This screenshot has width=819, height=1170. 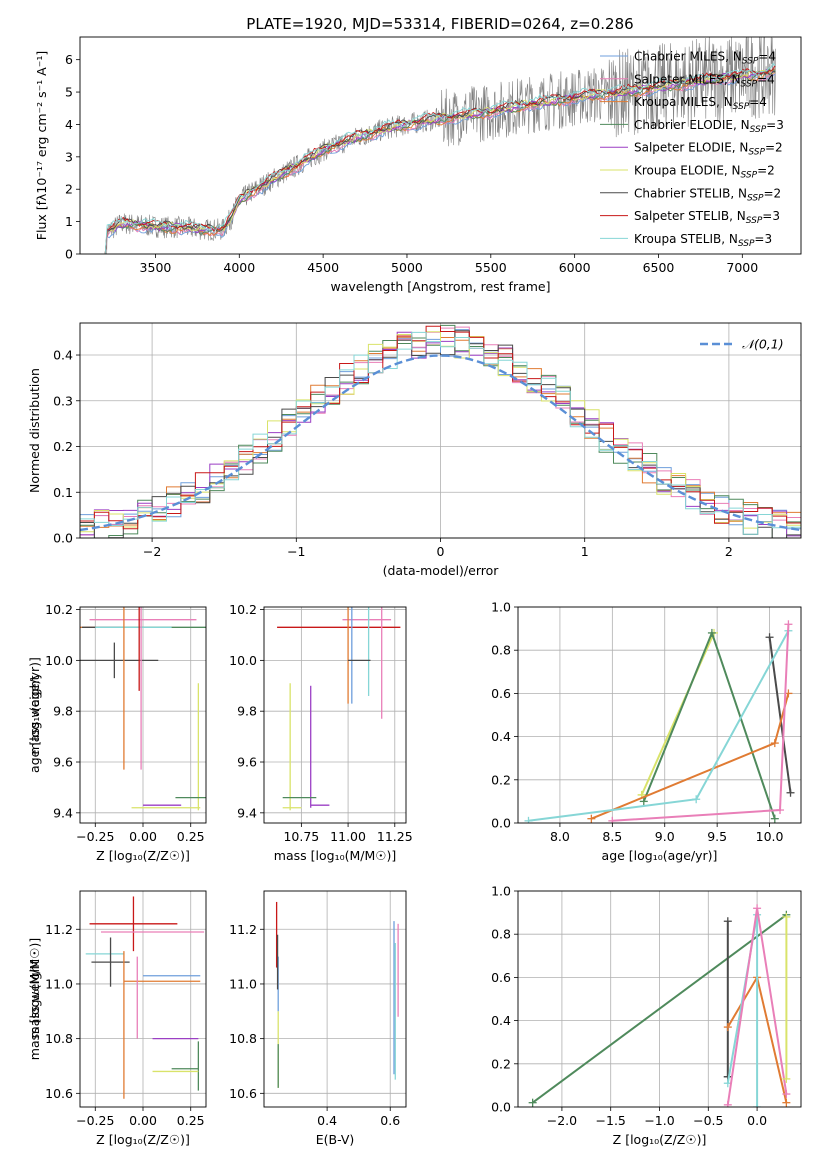 What do you see at coordinates (69, 156) in the screenshot?
I see `y-tick-label: 3` at bounding box center [69, 156].